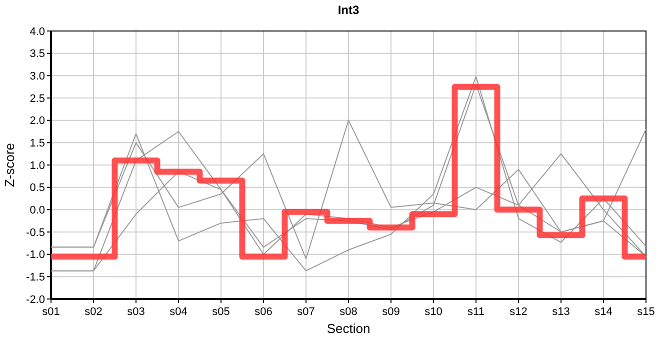 Image resolution: width=660 pixels, height=360 pixels. What do you see at coordinates (306, 312) in the screenshot?
I see `x-tick-label: s07` at bounding box center [306, 312].